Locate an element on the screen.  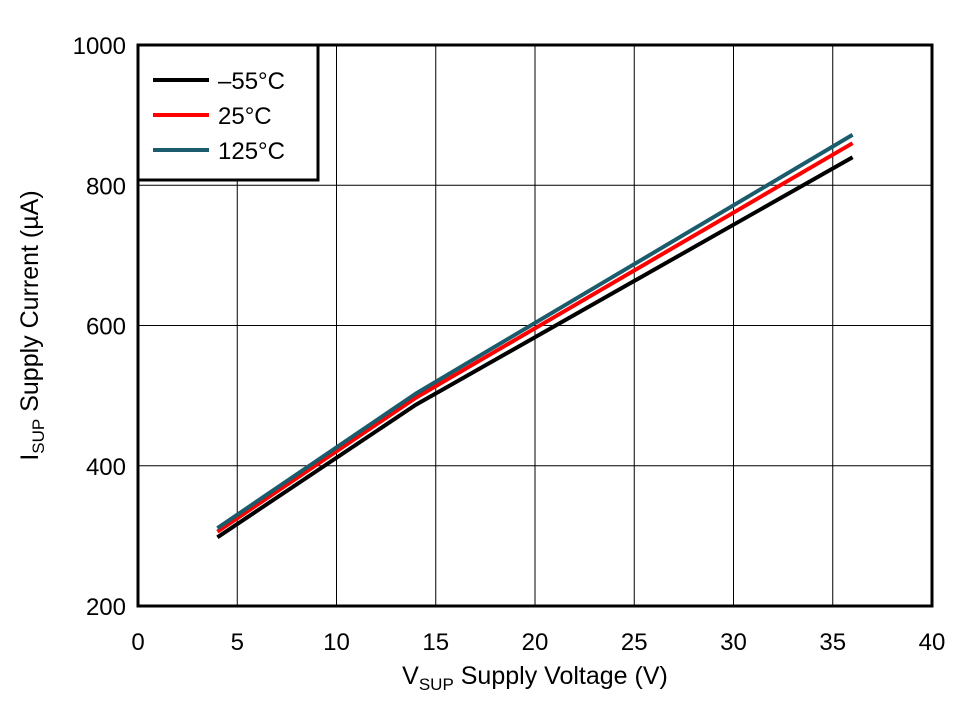
x-tick-label: 30 is located at coordinates (733, 642).